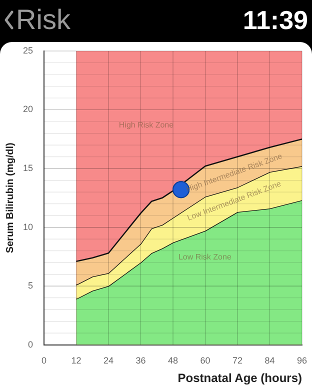 The height and width of the screenshot is (390, 312). What do you see at coordinates (10, 198) in the screenshot?
I see `y-axis-title: Serum Bilirubin (mg/dl)` at bounding box center [10, 198].